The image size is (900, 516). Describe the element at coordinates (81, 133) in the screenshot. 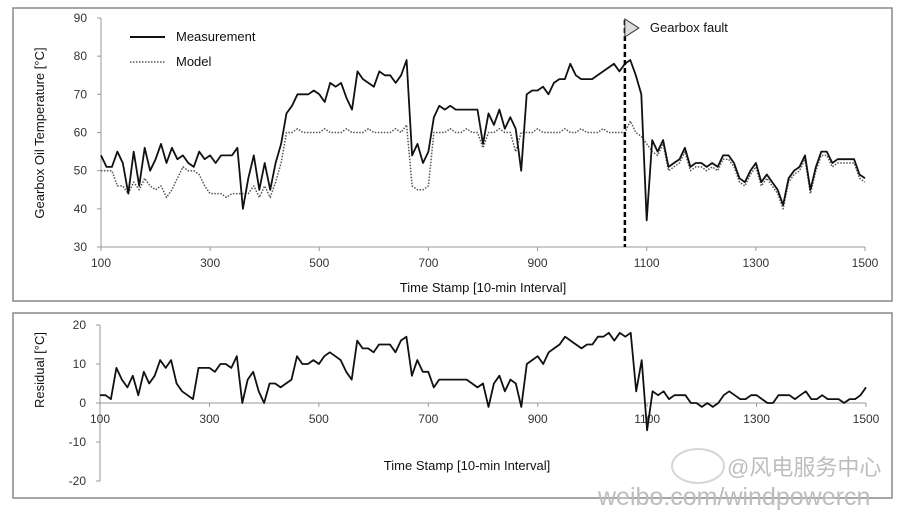

I see `y-tick-label: 60` at that location.